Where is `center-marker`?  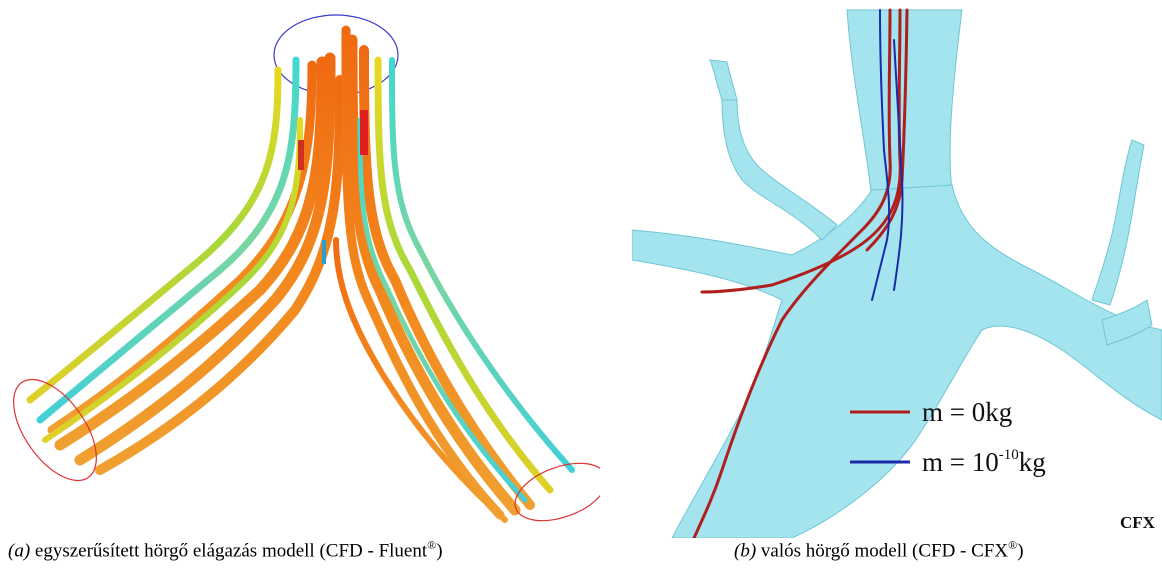 center-marker is located at coordinates (324, 252).